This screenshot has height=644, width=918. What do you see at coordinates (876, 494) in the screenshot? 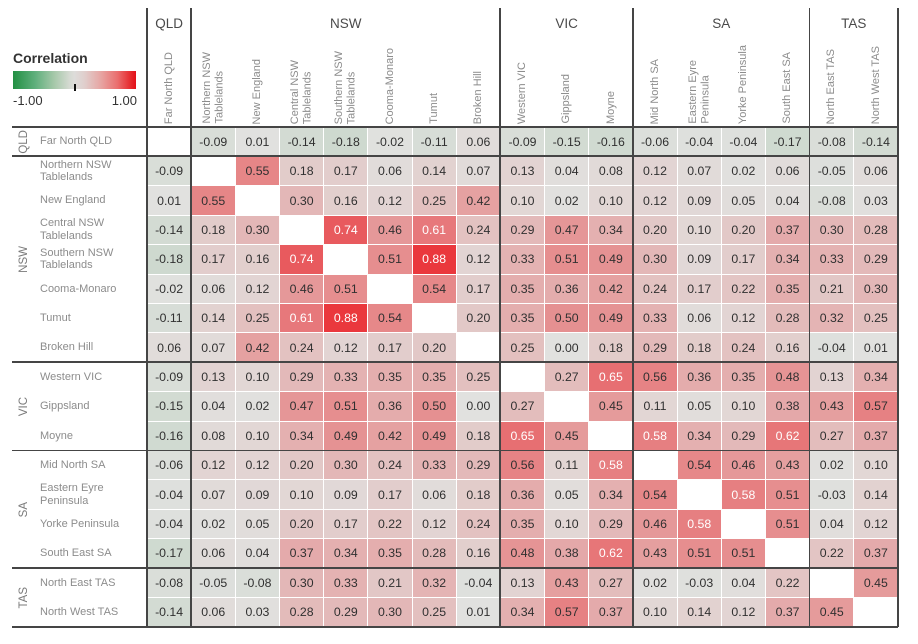
I see `matrix-cell: 0.14` at bounding box center [876, 494].